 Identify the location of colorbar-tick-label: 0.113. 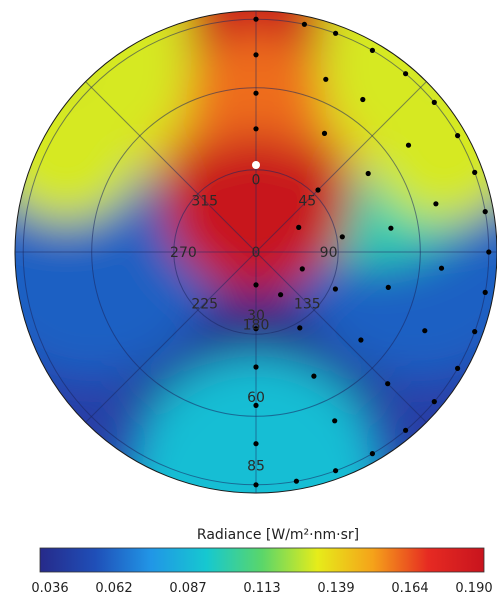
(261, 588).